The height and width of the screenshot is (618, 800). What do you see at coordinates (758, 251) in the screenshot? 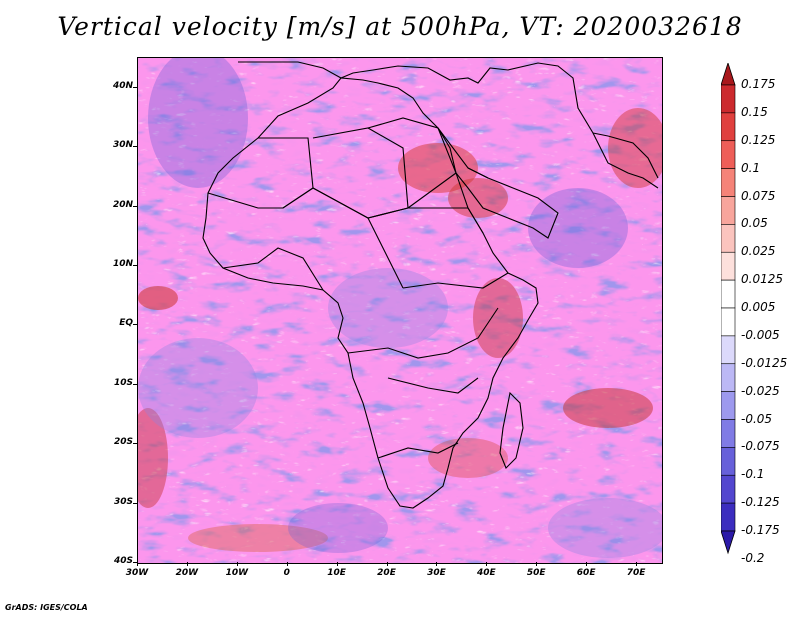
I see `colorbar-level-label: 0.025` at bounding box center [758, 251].